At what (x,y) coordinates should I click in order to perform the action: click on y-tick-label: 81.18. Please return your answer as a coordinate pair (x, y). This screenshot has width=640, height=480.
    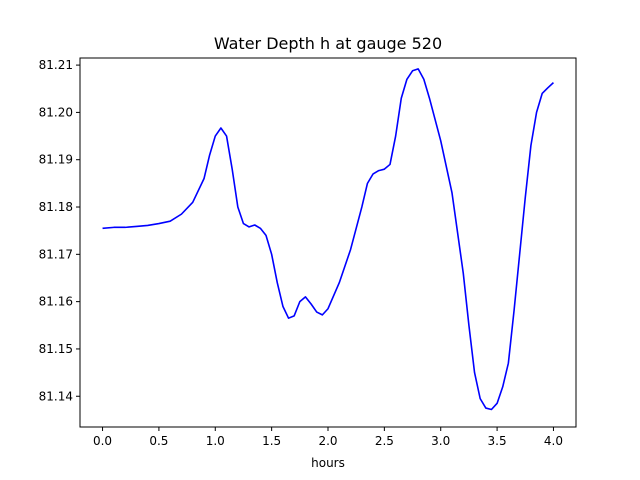
    Looking at the image, I should click on (56, 207).